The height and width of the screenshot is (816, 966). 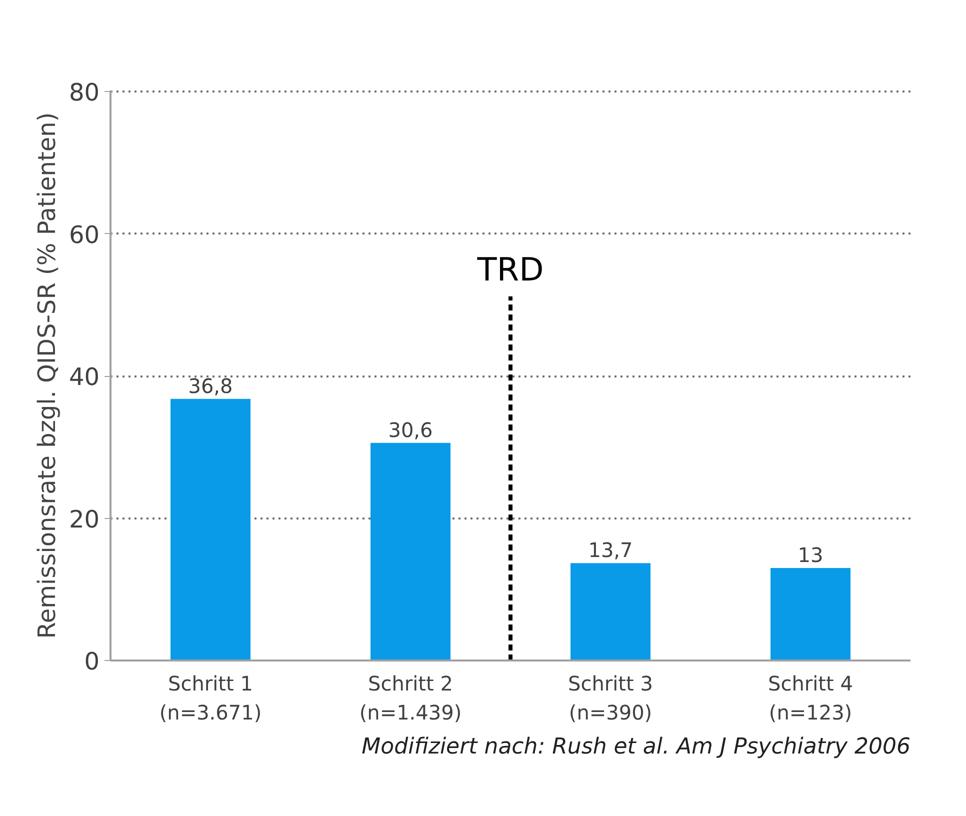 I want to click on text: Modifiziert nach: Rush et al. Am J Psychiatry 2006, so click(x=636, y=747).